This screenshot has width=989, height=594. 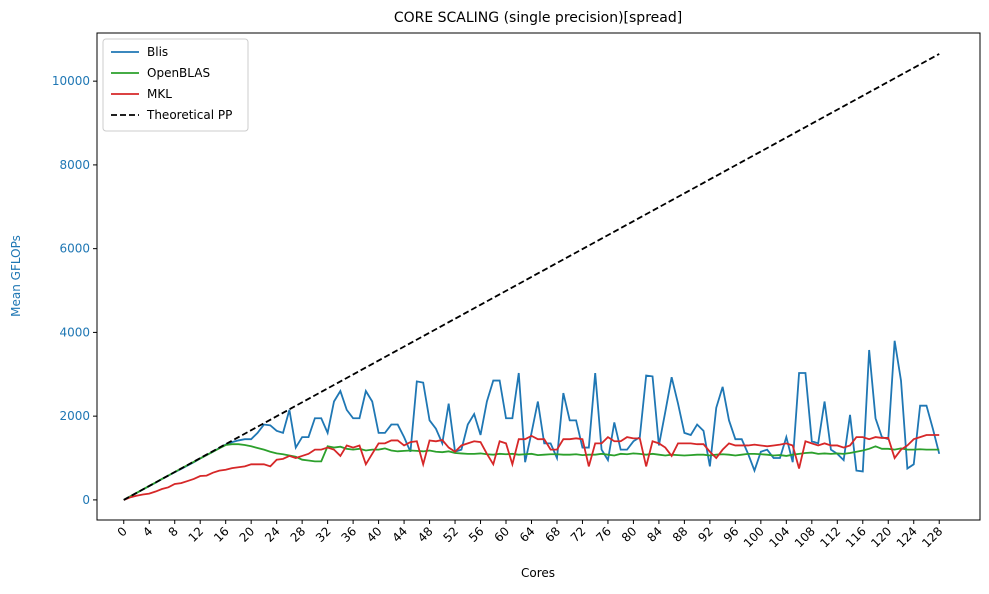 I want to click on legend-label: OpenBLAS, so click(x=178, y=73).